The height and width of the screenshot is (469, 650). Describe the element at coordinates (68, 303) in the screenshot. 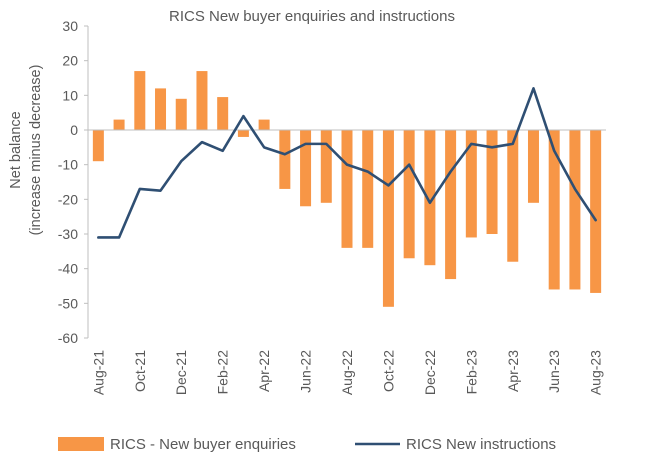

I see `y-tick-label: -50` at that location.